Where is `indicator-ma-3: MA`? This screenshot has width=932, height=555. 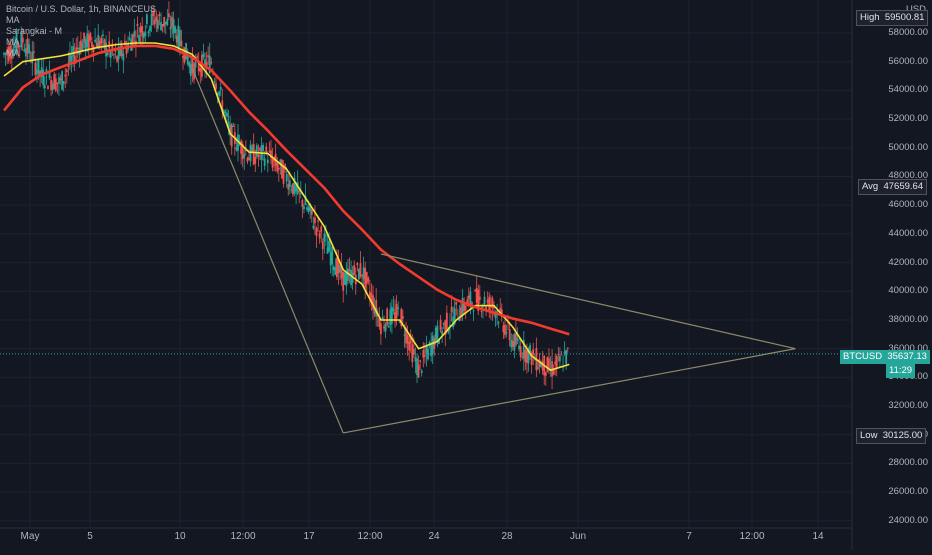 indicator-ma-3: MA is located at coordinates (13, 53).